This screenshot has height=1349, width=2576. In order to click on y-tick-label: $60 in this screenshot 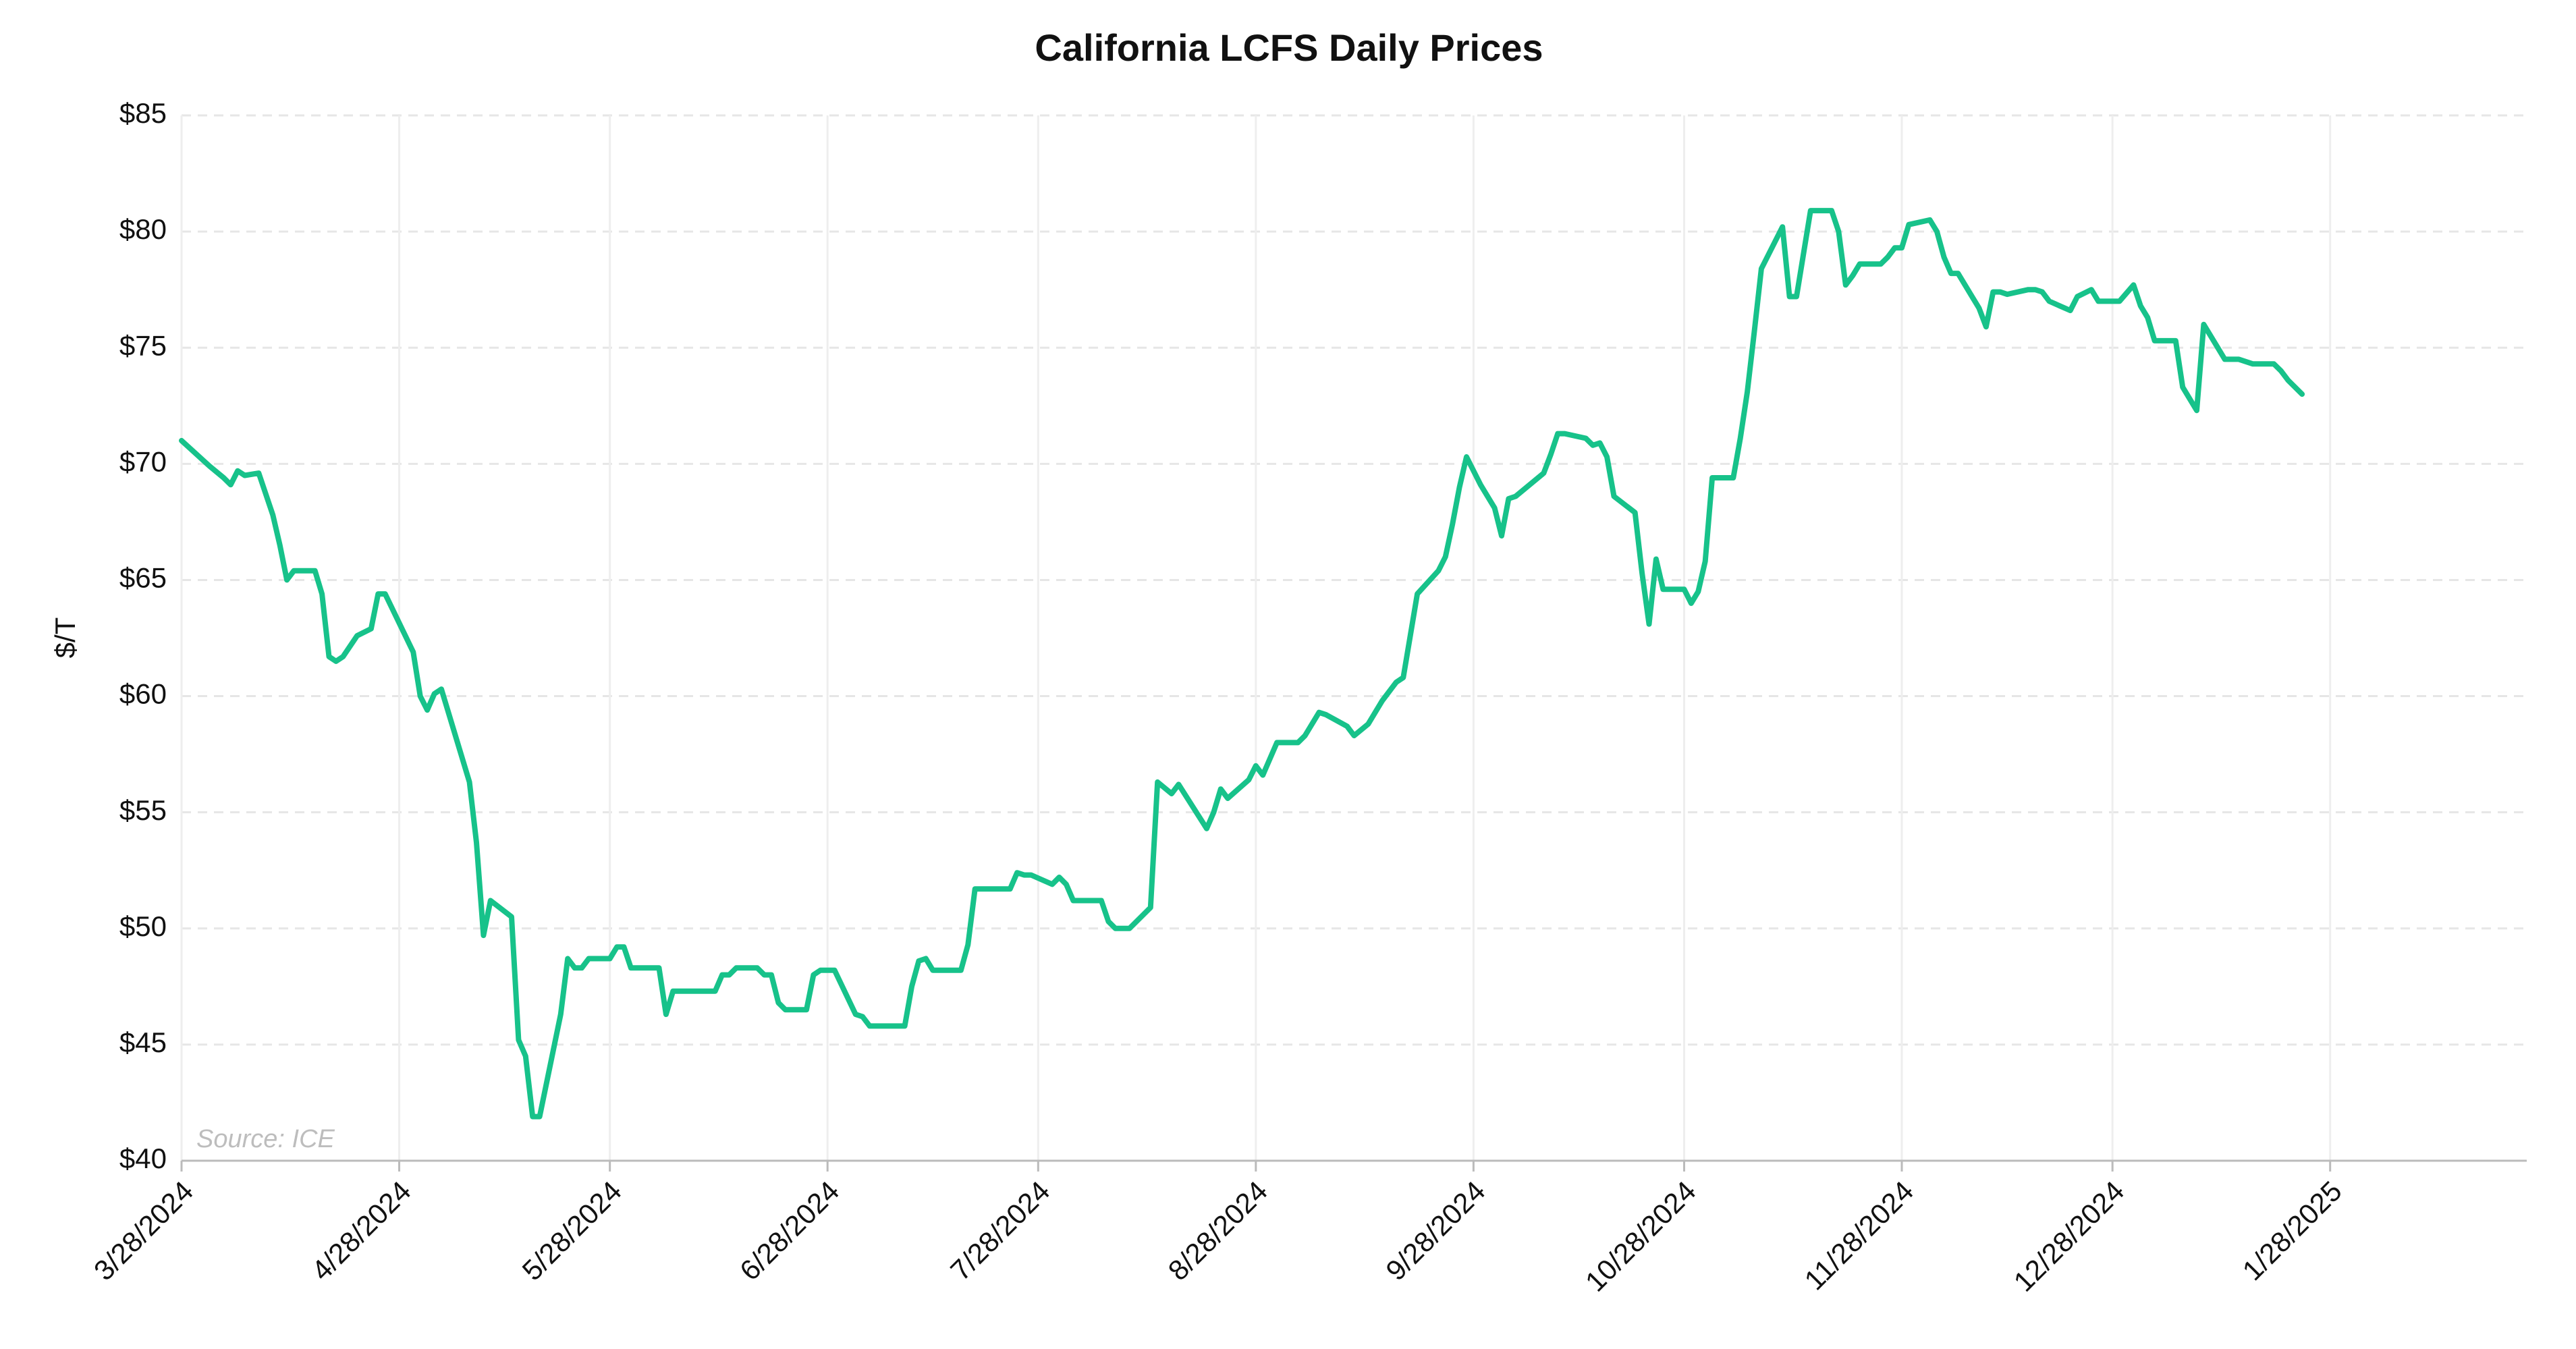, I will do `click(143, 694)`.